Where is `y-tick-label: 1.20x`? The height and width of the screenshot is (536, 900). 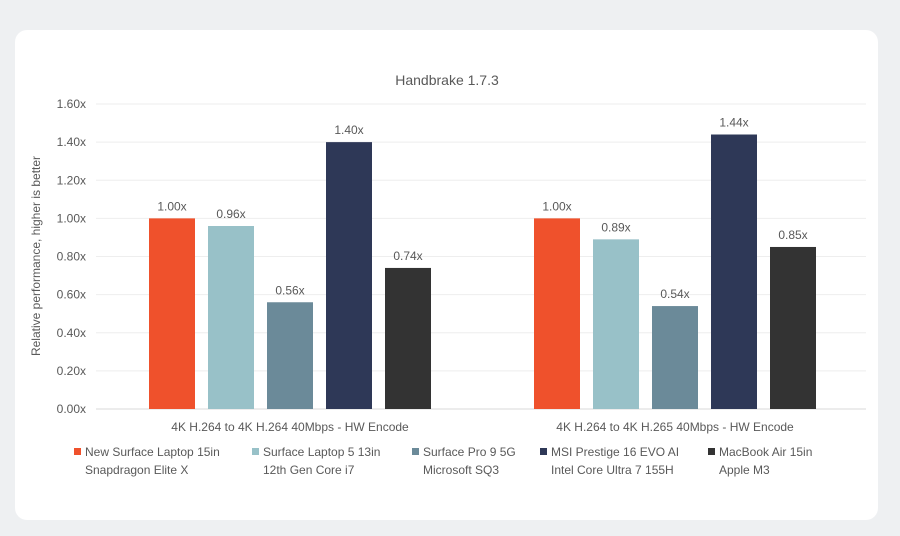 y-tick-label: 1.20x is located at coordinates (71, 180).